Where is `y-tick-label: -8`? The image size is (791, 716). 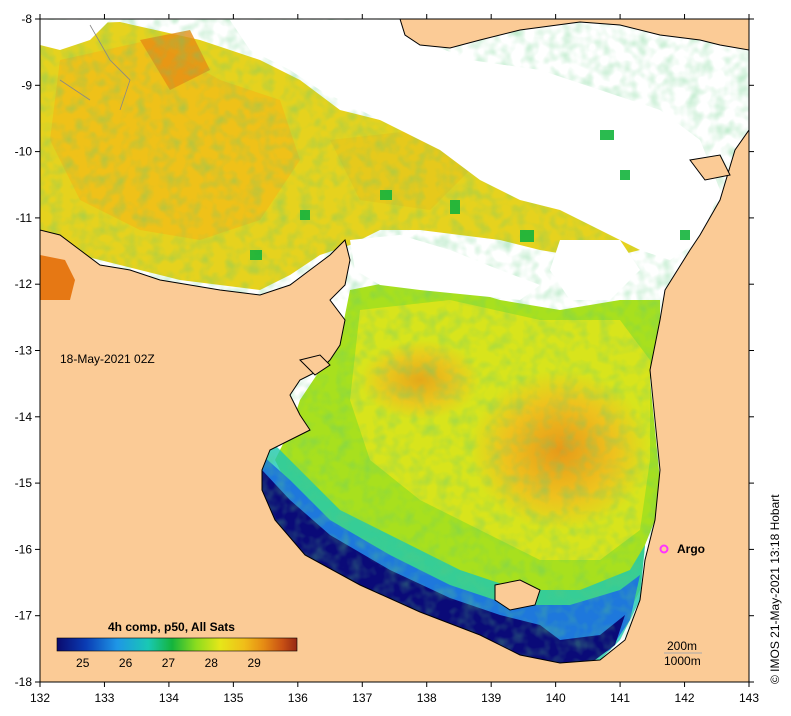 y-tick-label: -8 is located at coordinates (26, 19).